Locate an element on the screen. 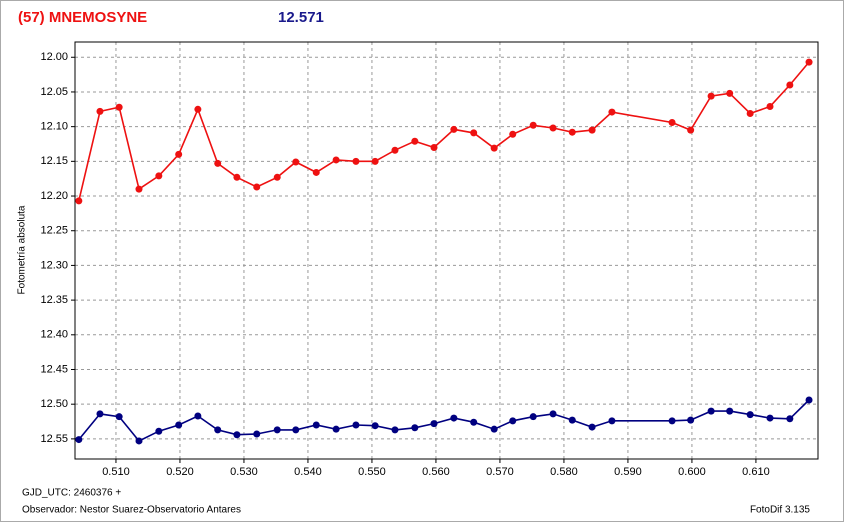 The image size is (844, 522). y-tick-label: 12.30 is located at coordinates (54, 265).